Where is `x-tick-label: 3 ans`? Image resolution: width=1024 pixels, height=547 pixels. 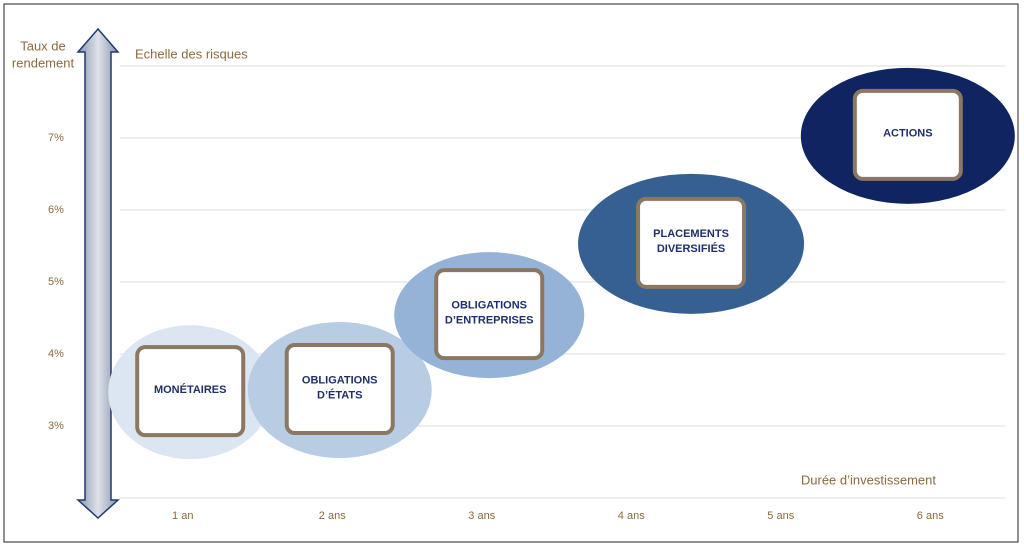
x-tick-label: 3 ans is located at coordinates (481, 516).